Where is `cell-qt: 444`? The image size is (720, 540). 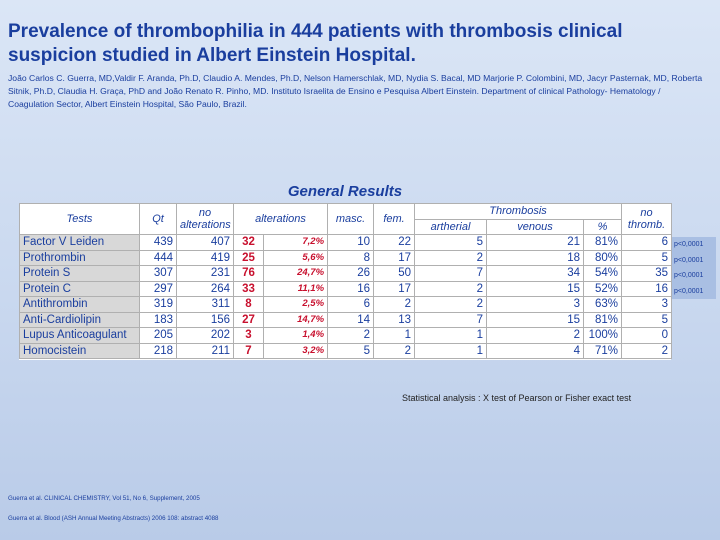 cell-qt: 444 is located at coordinates (158, 257).